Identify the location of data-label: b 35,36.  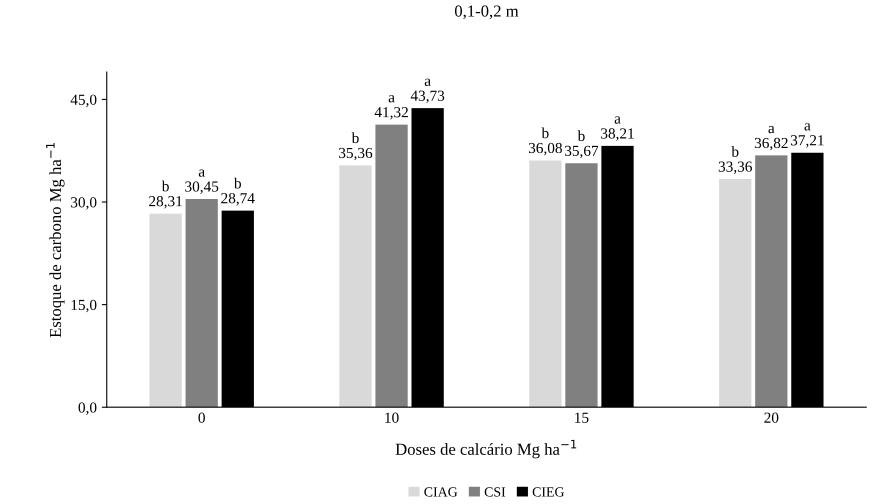
(355, 146).